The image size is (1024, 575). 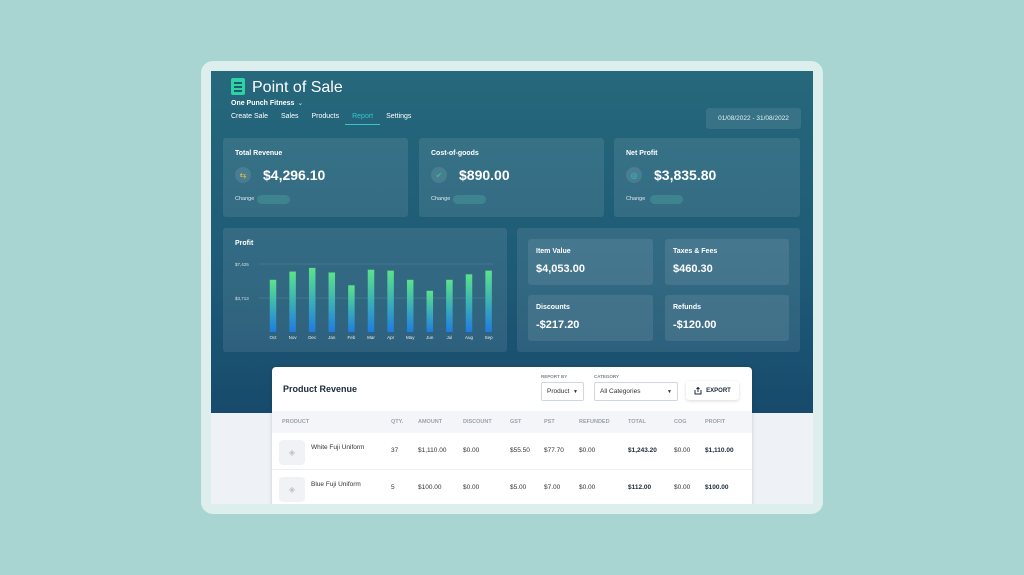 What do you see at coordinates (249, 116) in the screenshot?
I see `tab-create-sale: Create Sale` at bounding box center [249, 116].